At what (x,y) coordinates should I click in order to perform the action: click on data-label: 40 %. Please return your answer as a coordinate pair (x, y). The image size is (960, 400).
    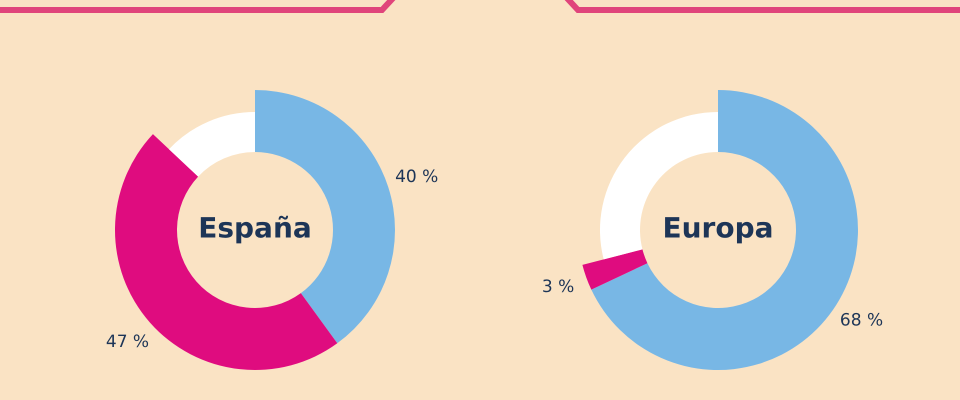
    Looking at the image, I should click on (416, 177).